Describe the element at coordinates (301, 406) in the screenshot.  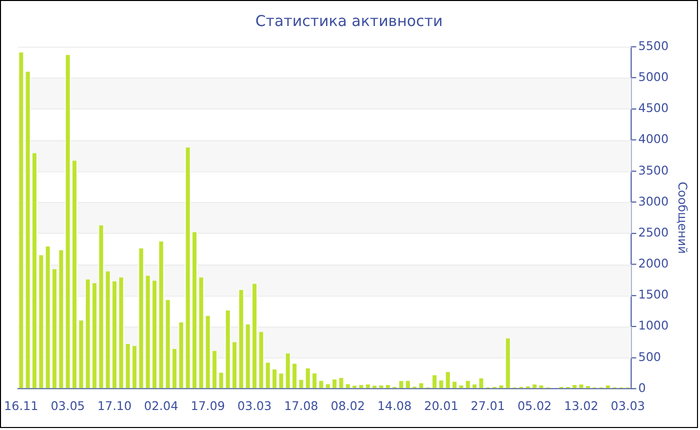
I see `x-tick-label: 17.08` at that location.